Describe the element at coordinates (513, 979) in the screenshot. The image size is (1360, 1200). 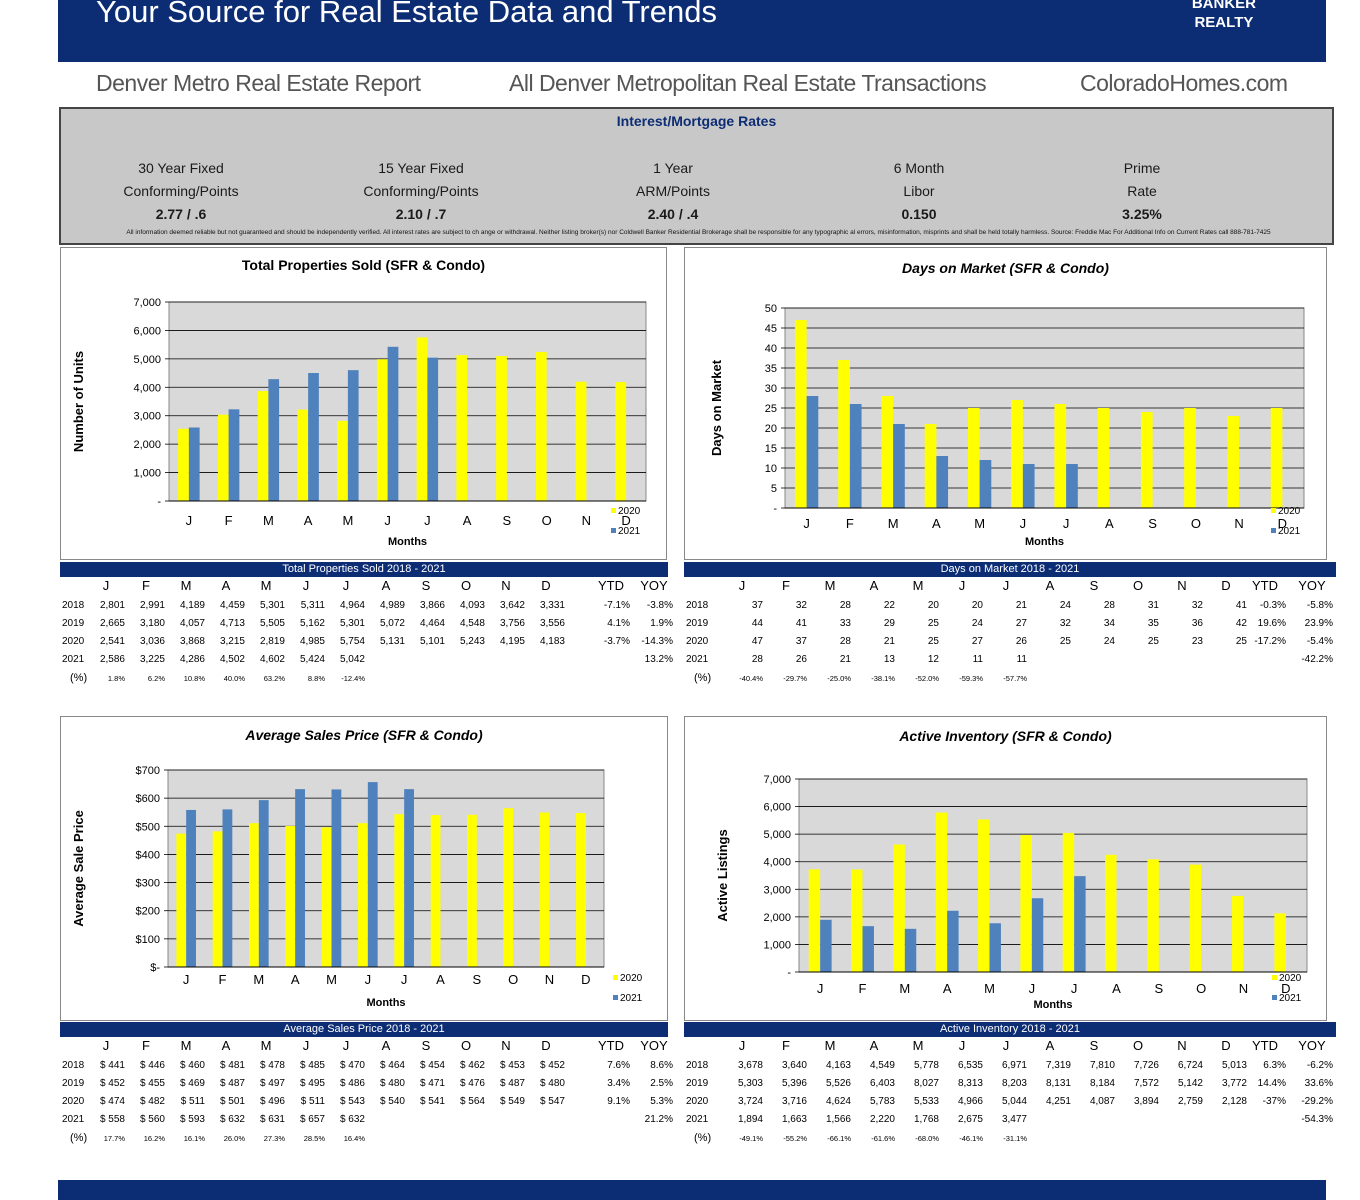
I see `x-tick-label: O` at that location.